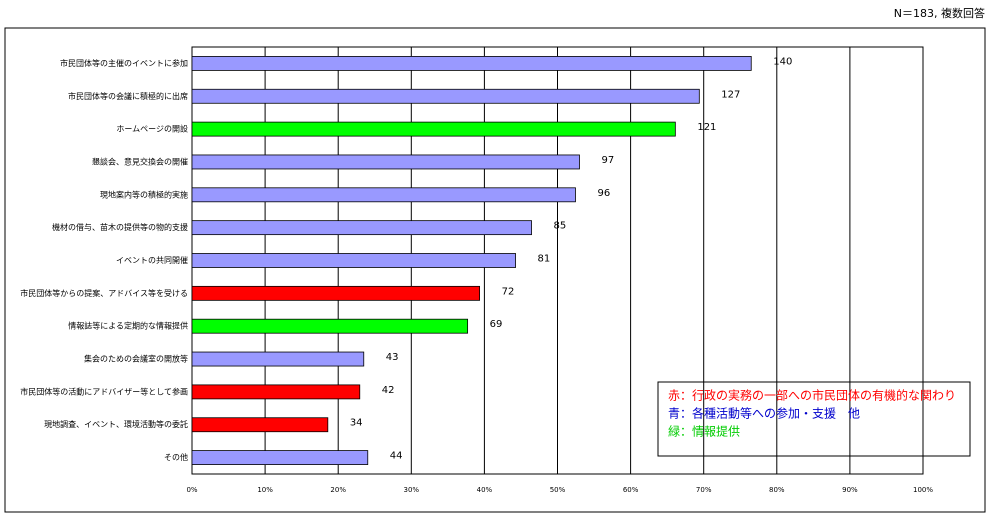 The width and height of the screenshot is (993, 532). Describe the element at coordinates (128, 96) in the screenshot. I see `y-tick-label: 市民団体等の会議に積極的に出席` at that location.